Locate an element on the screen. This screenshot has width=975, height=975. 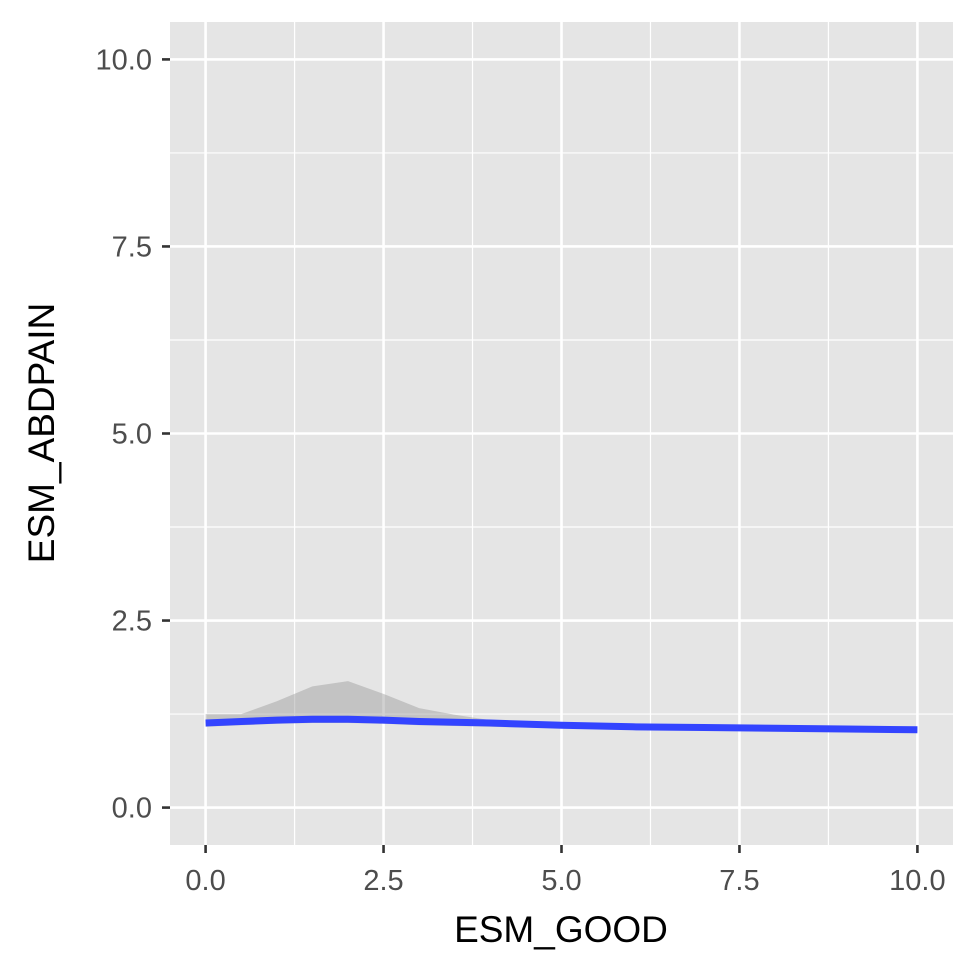
x-axis: 0.0 2.5 5.0 7.5 10.0 is located at coordinates (565, 871).